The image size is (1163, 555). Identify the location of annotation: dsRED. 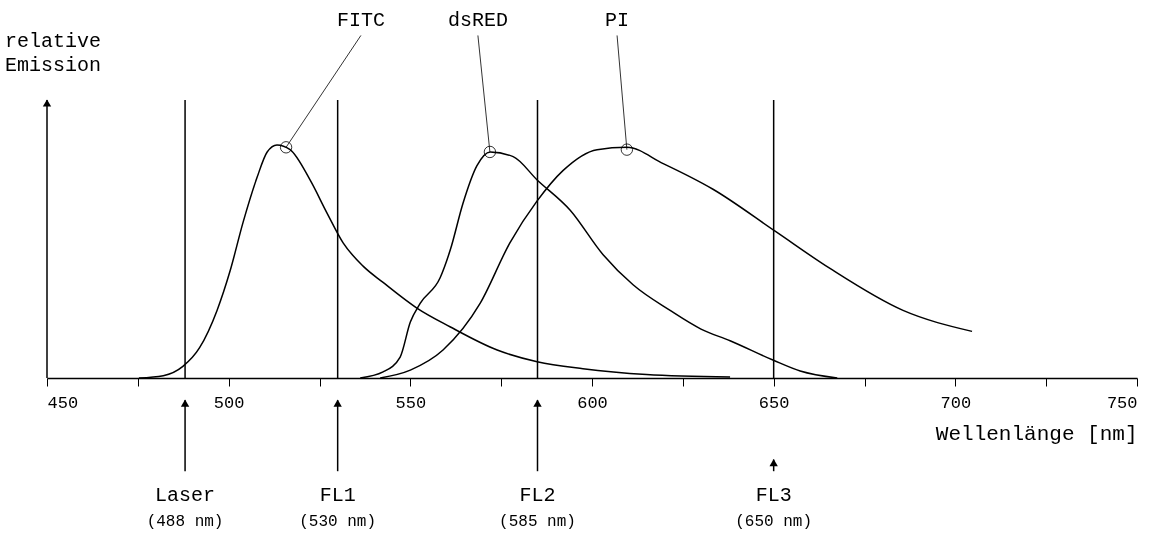
(477, 21).